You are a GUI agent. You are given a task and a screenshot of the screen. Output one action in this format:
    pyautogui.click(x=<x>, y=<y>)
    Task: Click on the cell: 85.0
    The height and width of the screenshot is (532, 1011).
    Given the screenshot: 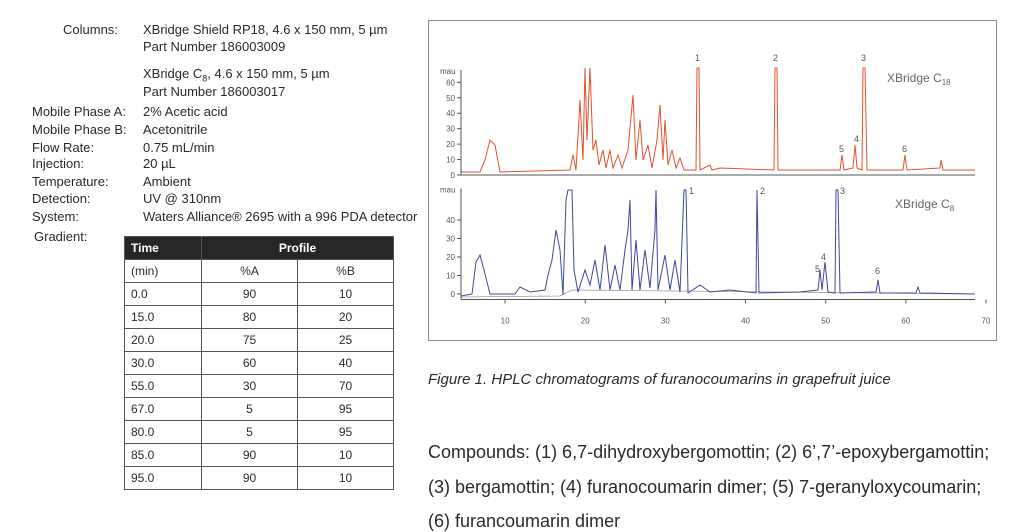 What is the action you would take?
    pyautogui.click(x=163, y=455)
    